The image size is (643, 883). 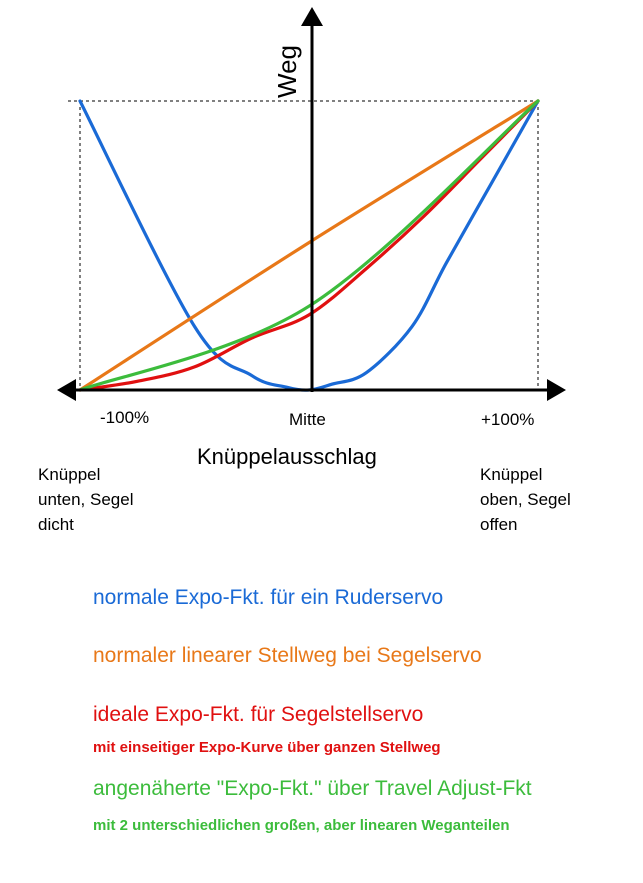 What do you see at coordinates (499, 524) in the screenshot?
I see `right-note-line: offen` at bounding box center [499, 524].